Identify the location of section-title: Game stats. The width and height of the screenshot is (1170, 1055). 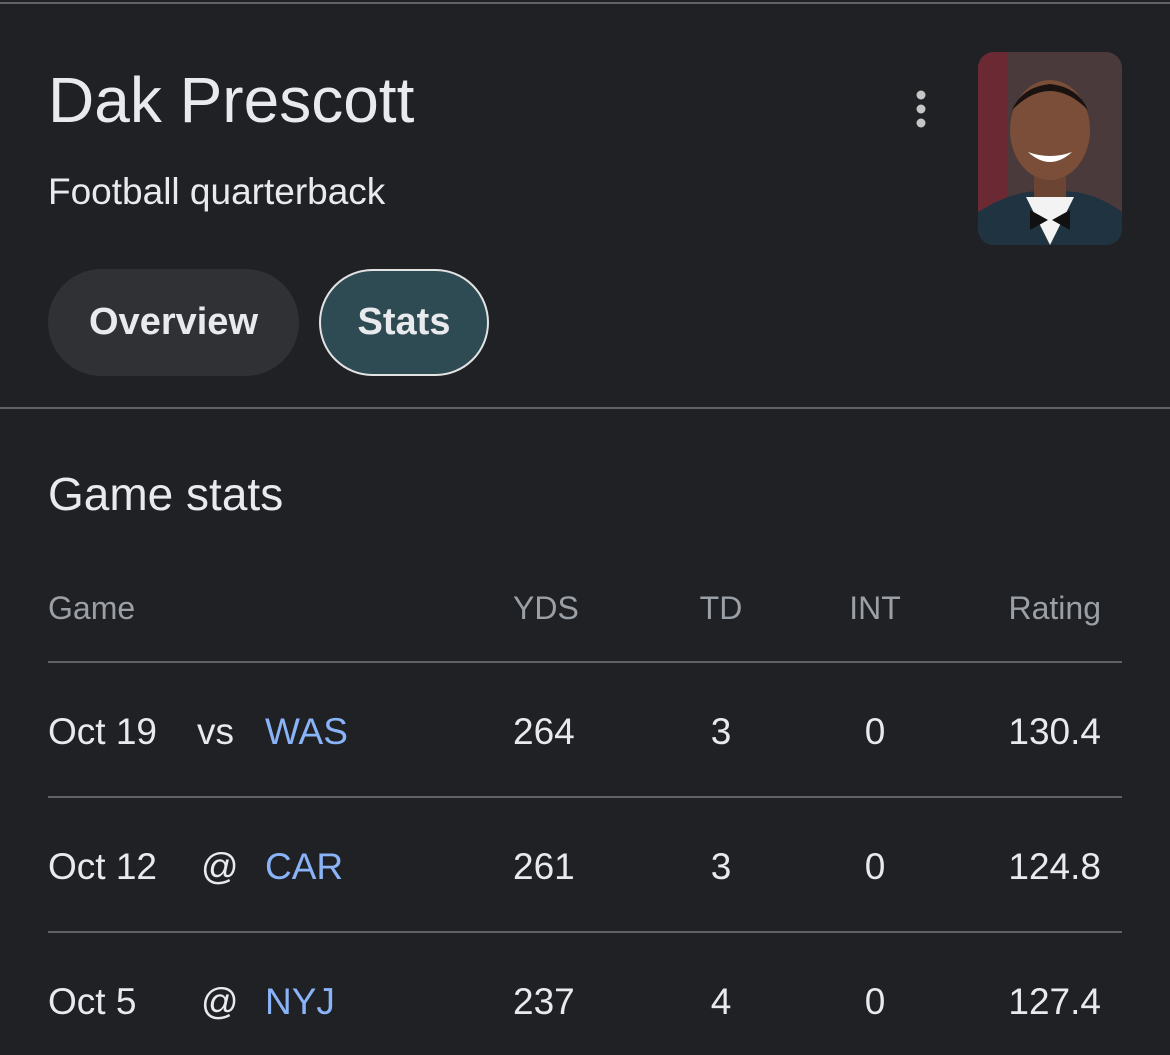
(166, 494).